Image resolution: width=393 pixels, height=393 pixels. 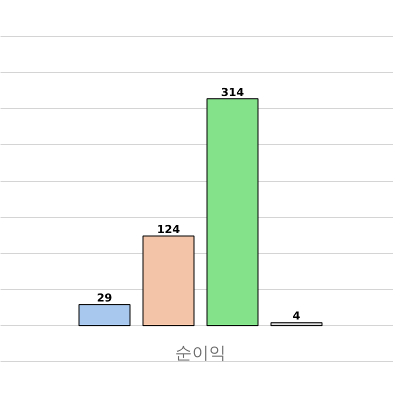 I want to click on x-axis-title: 순이익, so click(x=200, y=354).